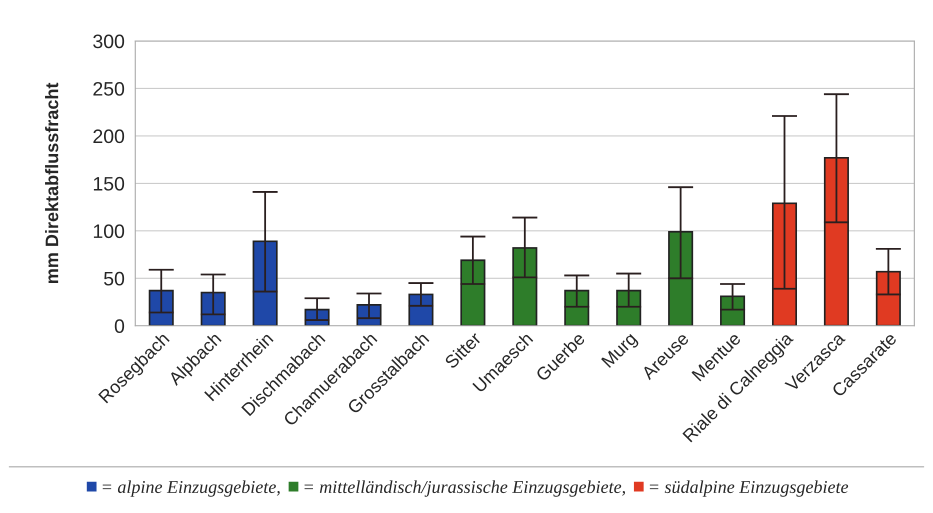 Image resolution: width=933 pixels, height=513 pixels. What do you see at coordinates (108, 89) in the screenshot?
I see `y-tick-label: 250` at bounding box center [108, 89].